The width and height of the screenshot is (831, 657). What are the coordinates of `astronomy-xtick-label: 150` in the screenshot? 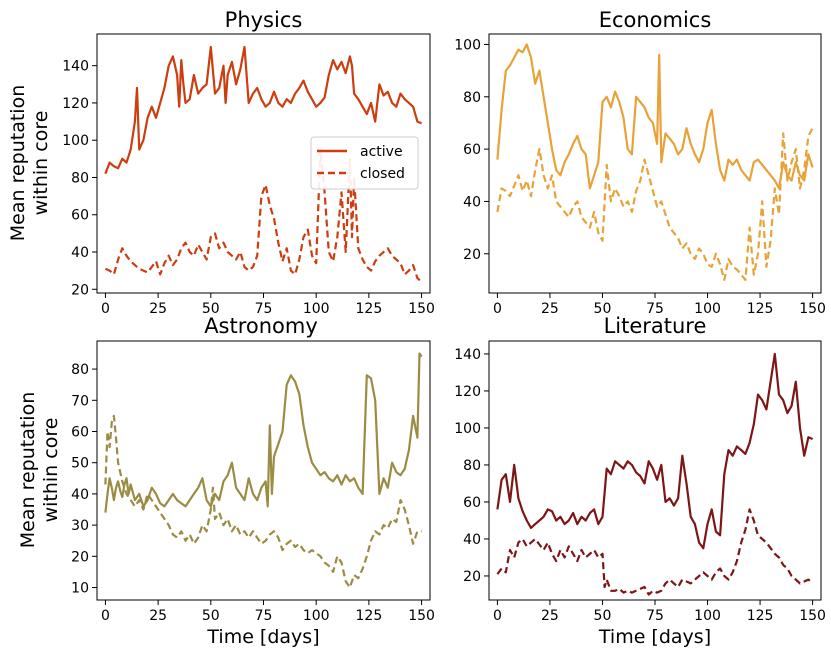 It's located at (421, 616).